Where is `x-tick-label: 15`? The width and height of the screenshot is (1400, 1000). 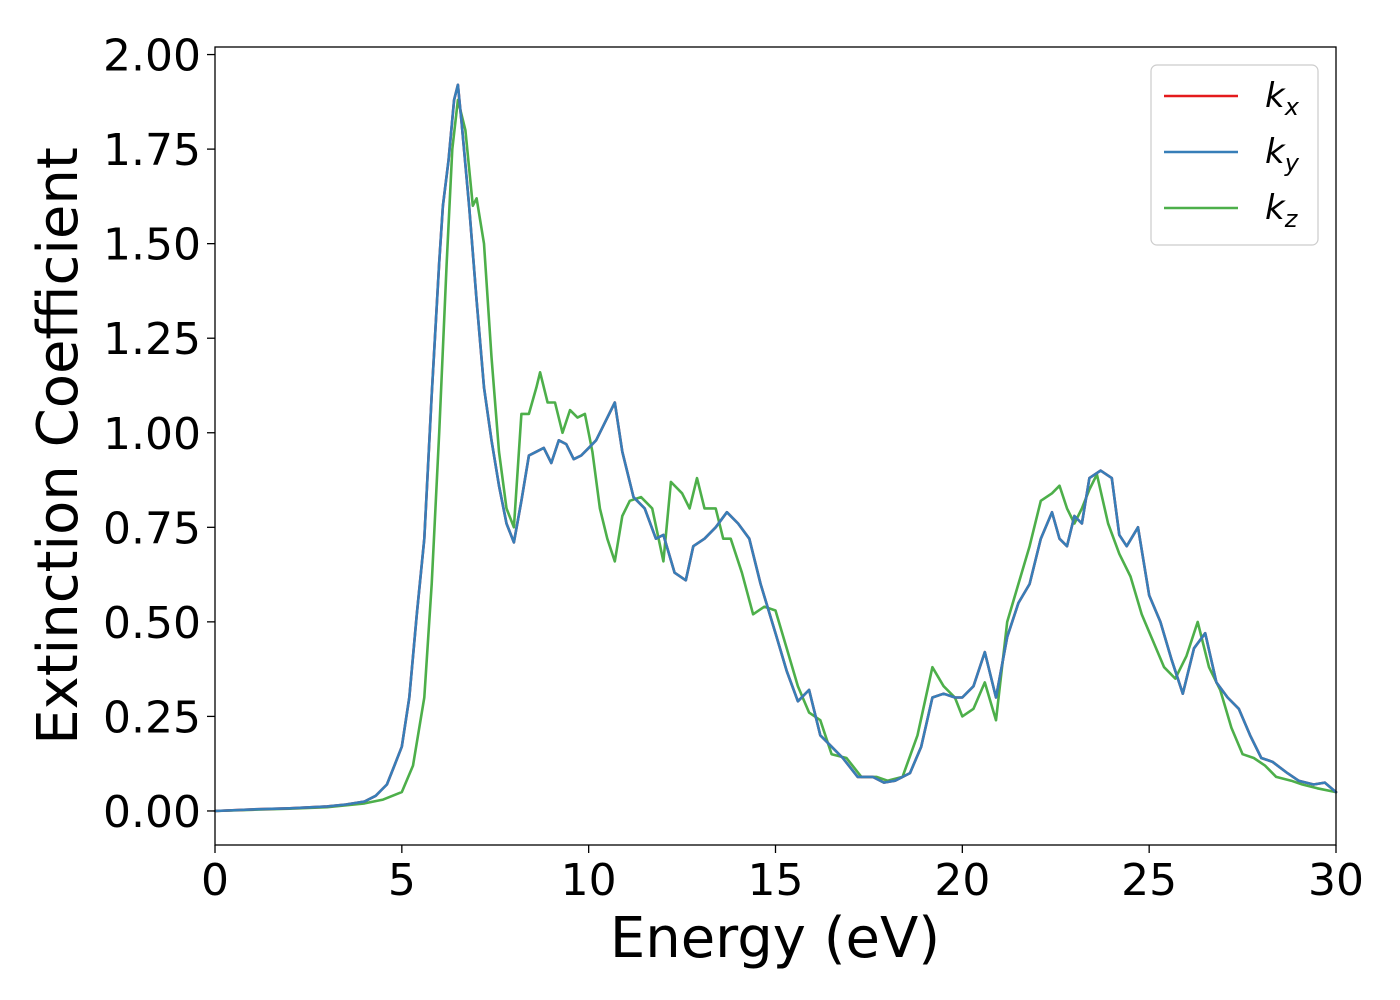 x-tick-label: 15 is located at coordinates (776, 880).